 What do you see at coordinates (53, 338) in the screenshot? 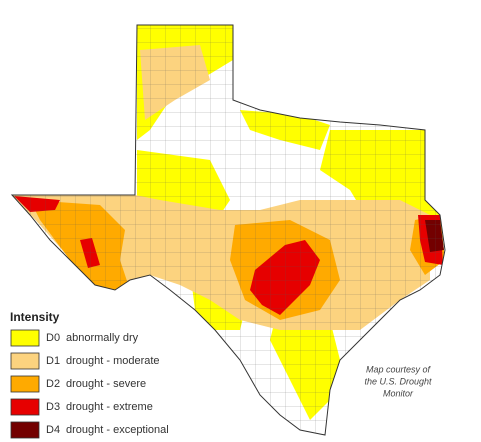
I see `legend-code: D0` at bounding box center [53, 338].